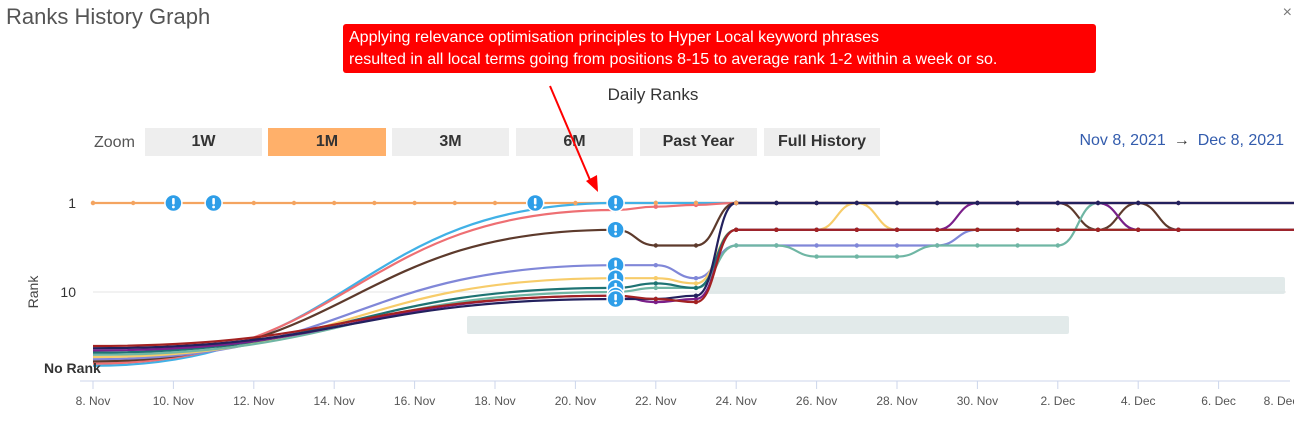 The image size is (1294, 426). Describe the element at coordinates (450, 142) in the screenshot. I see `zoom-3m-button: 3M` at that location.